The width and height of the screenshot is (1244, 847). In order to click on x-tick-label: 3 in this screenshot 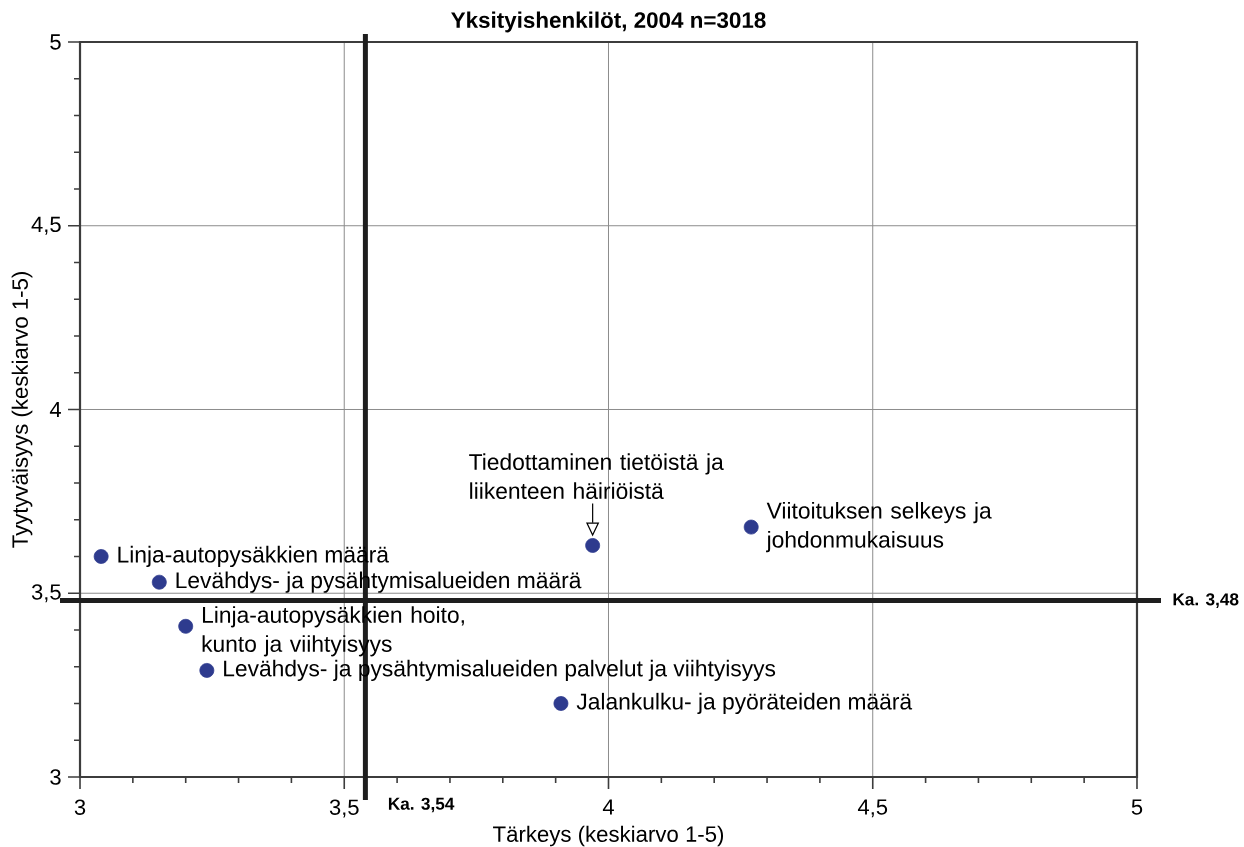, I will do `click(80, 807)`.